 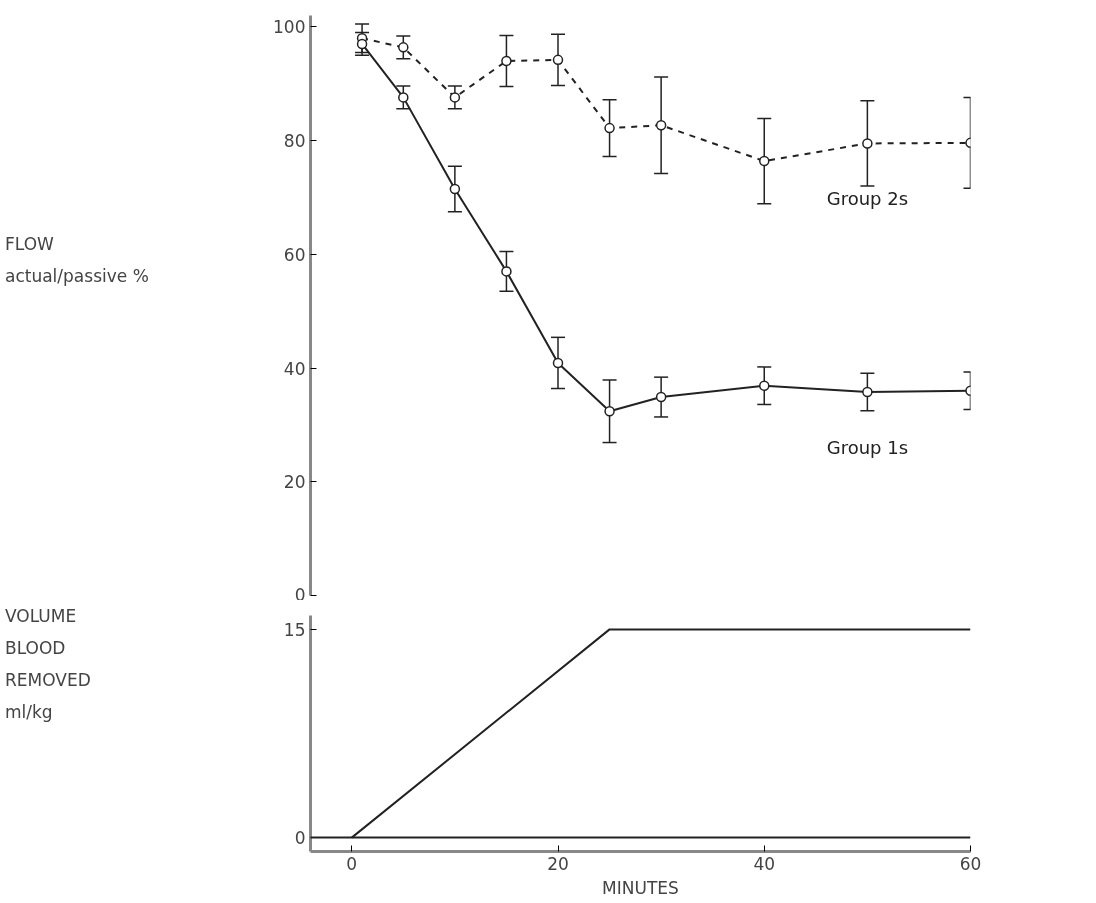 I want to click on x-tick-label: 20, so click(x=558, y=863).